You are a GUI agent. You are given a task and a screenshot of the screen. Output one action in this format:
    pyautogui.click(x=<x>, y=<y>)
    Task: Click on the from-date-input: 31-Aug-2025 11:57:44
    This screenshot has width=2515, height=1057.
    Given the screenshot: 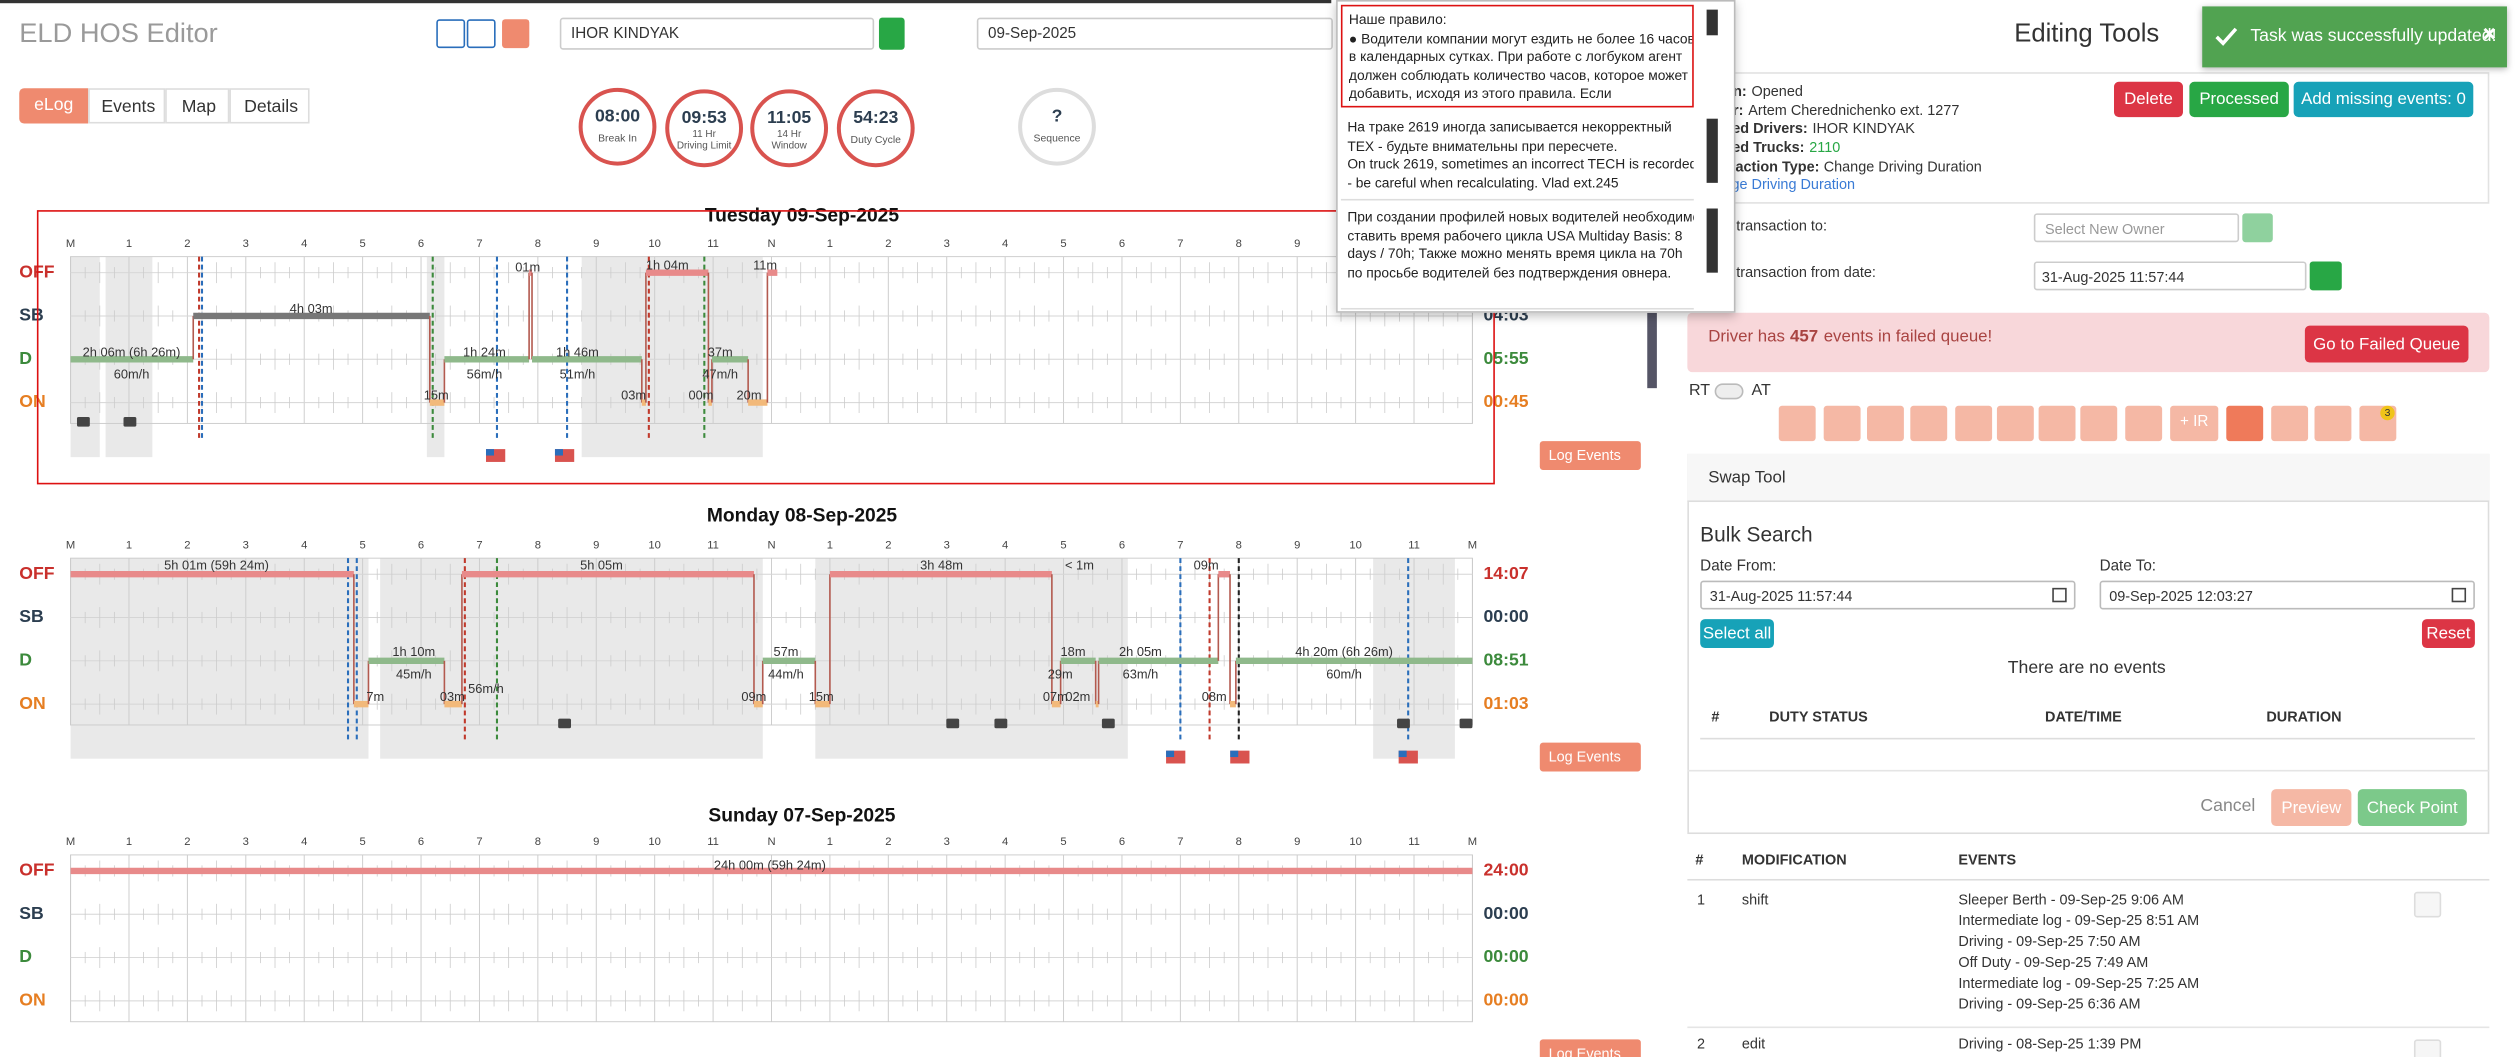 What is the action you would take?
    pyautogui.click(x=2170, y=276)
    